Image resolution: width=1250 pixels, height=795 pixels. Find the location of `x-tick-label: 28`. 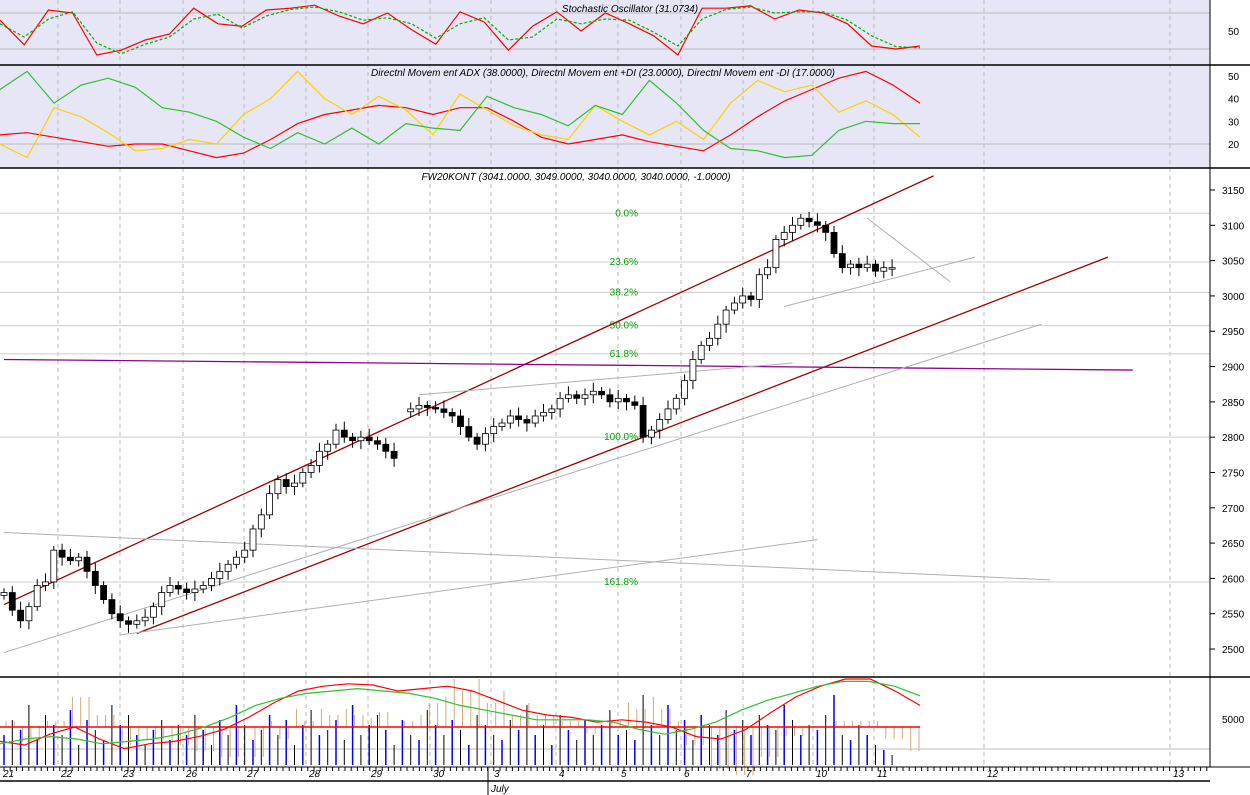

x-tick-label: 28 is located at coordinates (314, 774).